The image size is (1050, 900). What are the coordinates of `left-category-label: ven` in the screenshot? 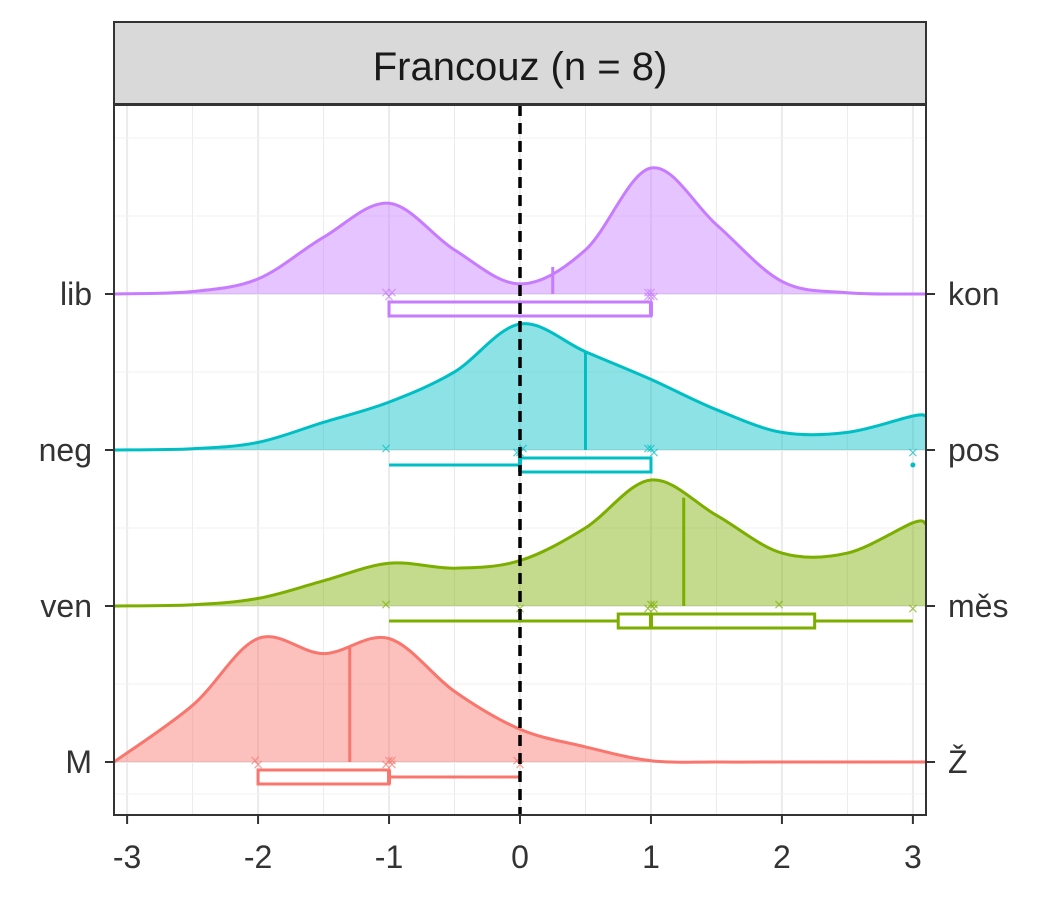 It's located at (66, 606).